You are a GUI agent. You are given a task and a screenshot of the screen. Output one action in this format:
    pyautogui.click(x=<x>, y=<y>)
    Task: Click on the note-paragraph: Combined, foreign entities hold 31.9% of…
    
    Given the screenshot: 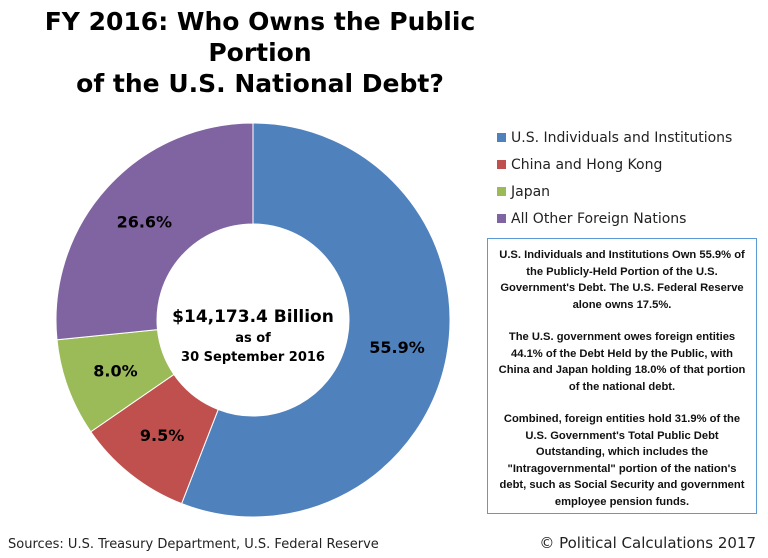 What is the action you would take?
    pyautogui.click(x=622, y=460)
    